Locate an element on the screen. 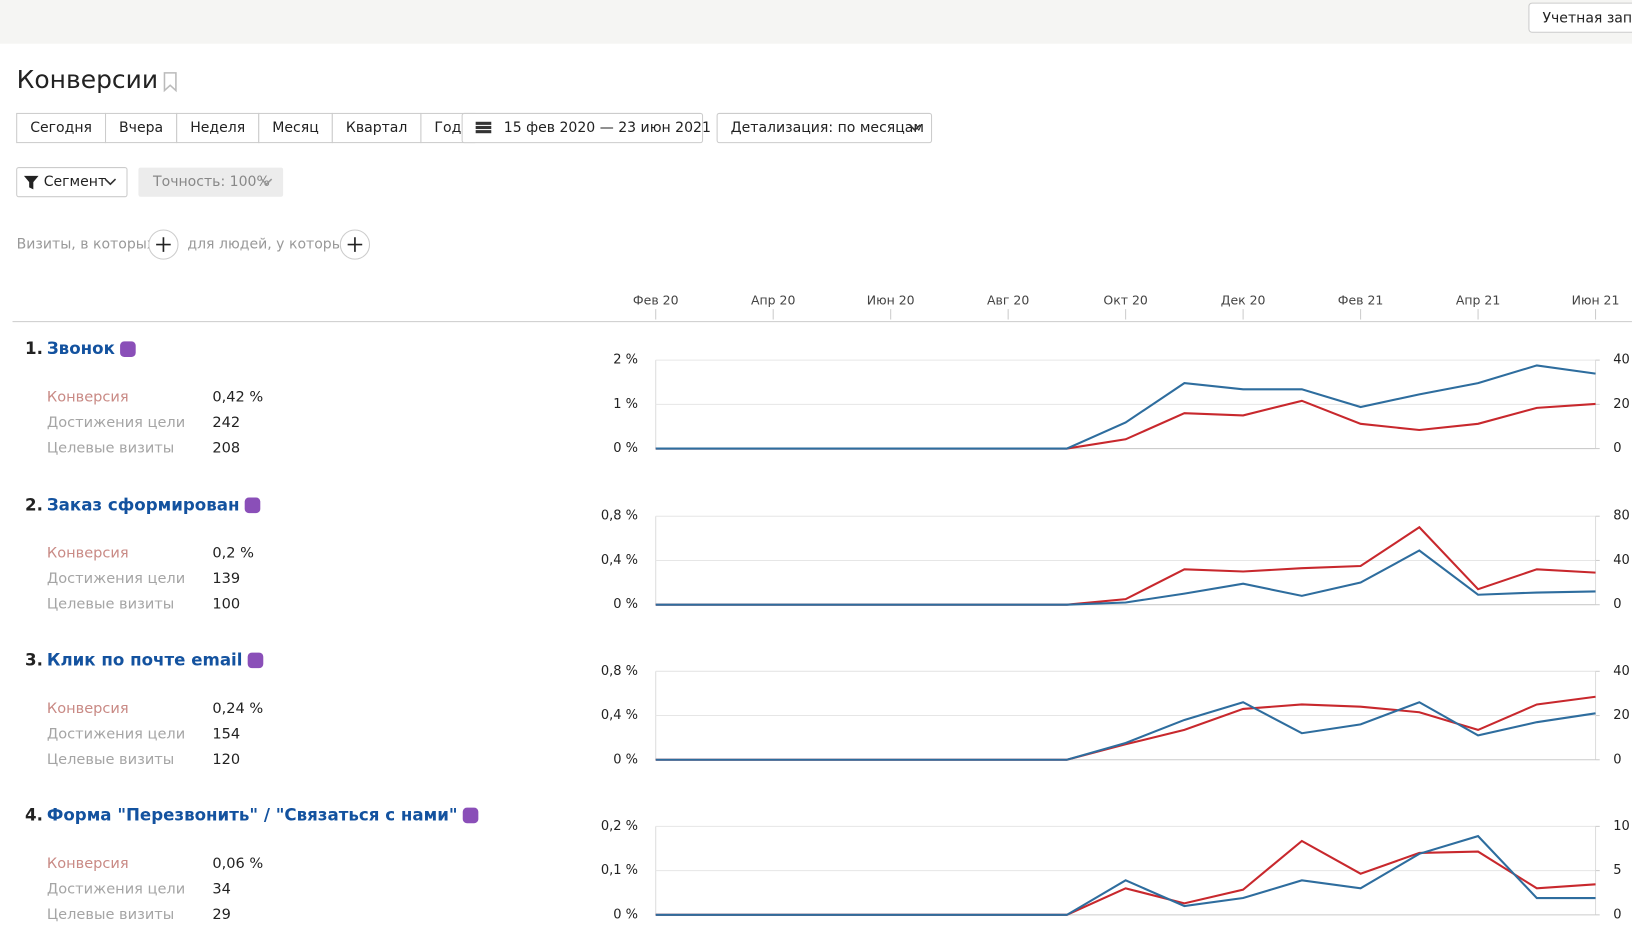  goal-number: 4. is located at coordinates (34, 814).